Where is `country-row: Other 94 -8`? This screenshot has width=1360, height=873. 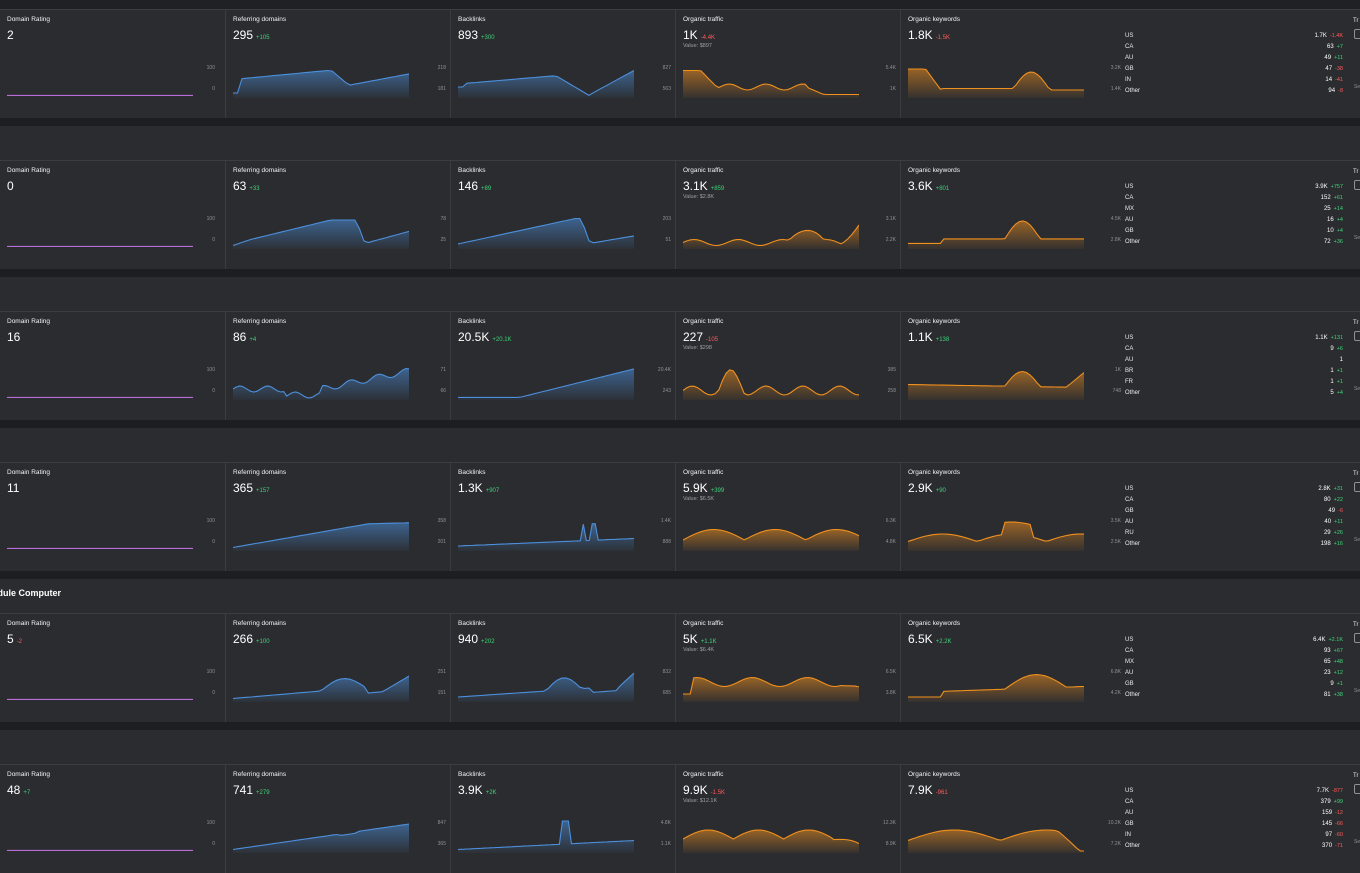 country-row: Other 94 -8 is located at coordinates (1234, 91).